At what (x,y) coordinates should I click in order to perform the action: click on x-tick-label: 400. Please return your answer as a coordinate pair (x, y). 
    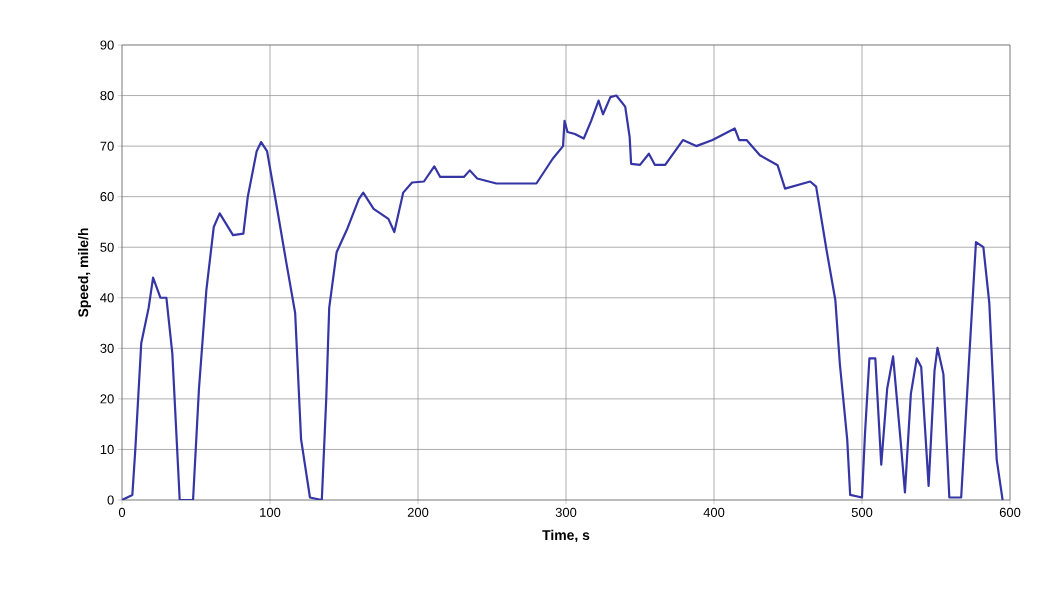
    Looking at the image, I should click on (714, 512).